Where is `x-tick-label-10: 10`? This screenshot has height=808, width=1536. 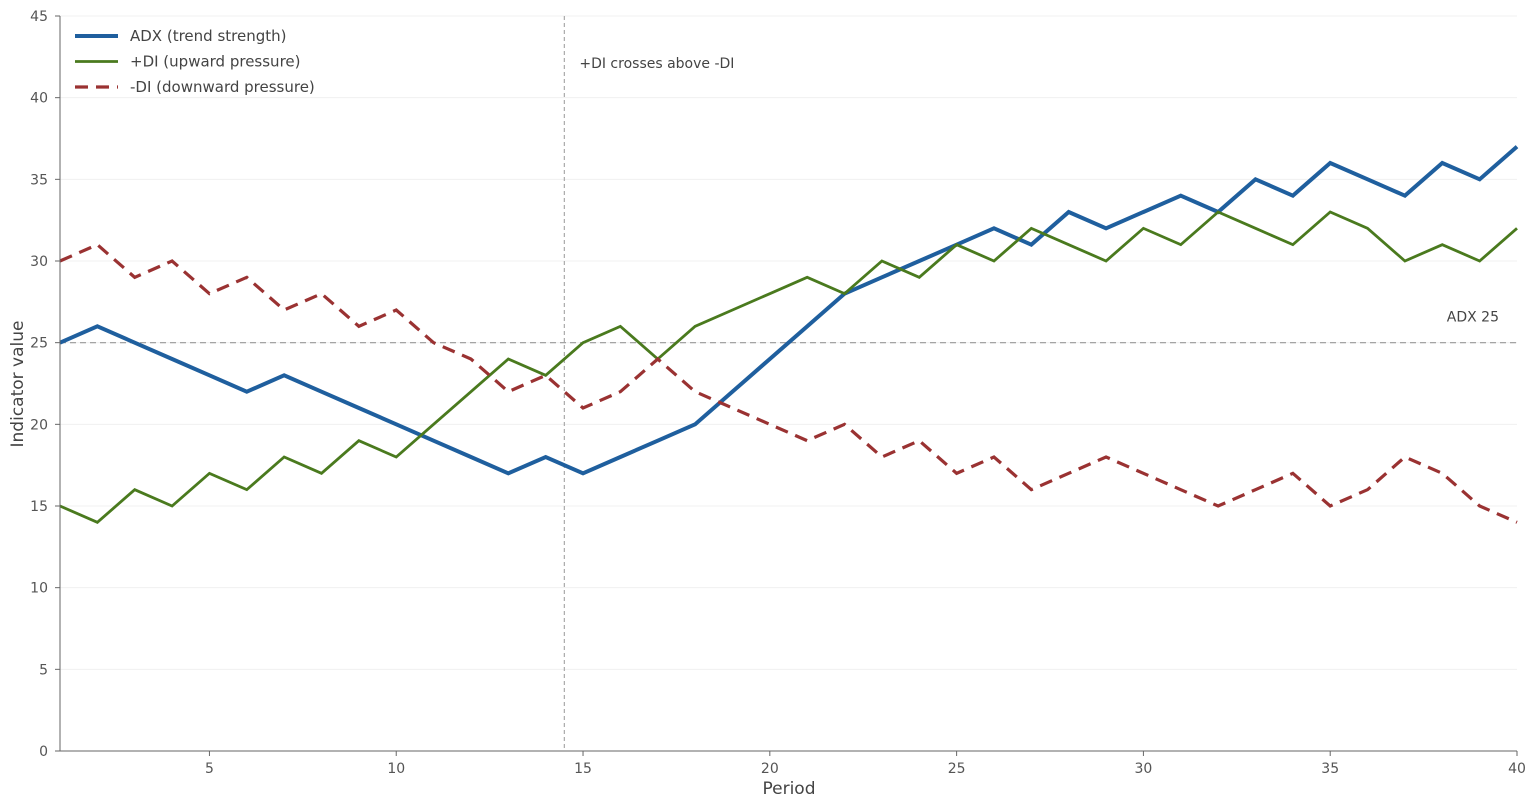
x-tick-label-10: 10 is located at coordinates (396, 769).